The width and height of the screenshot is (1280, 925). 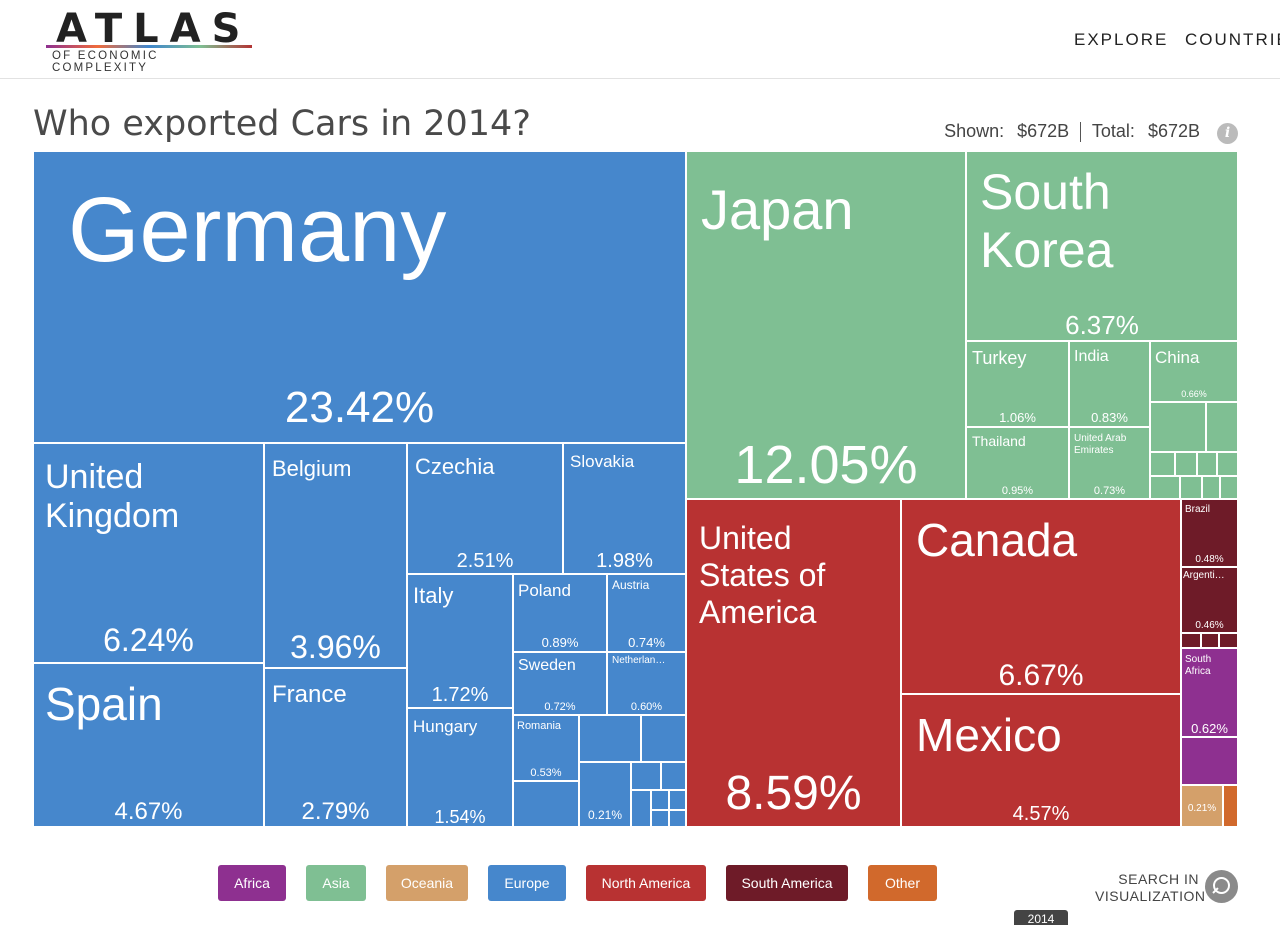 What do you see at coordinates (1017, 491) in the screenshot?
I see `cell-pct-thailand: 0.95%` at bounding box center [1017, 491].